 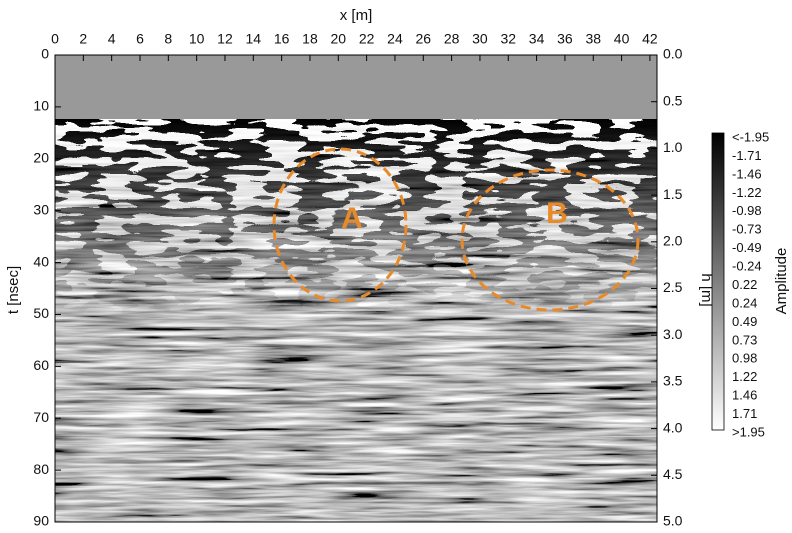 I want to click on y-tick-label: 70, so click(x=41, y=417).